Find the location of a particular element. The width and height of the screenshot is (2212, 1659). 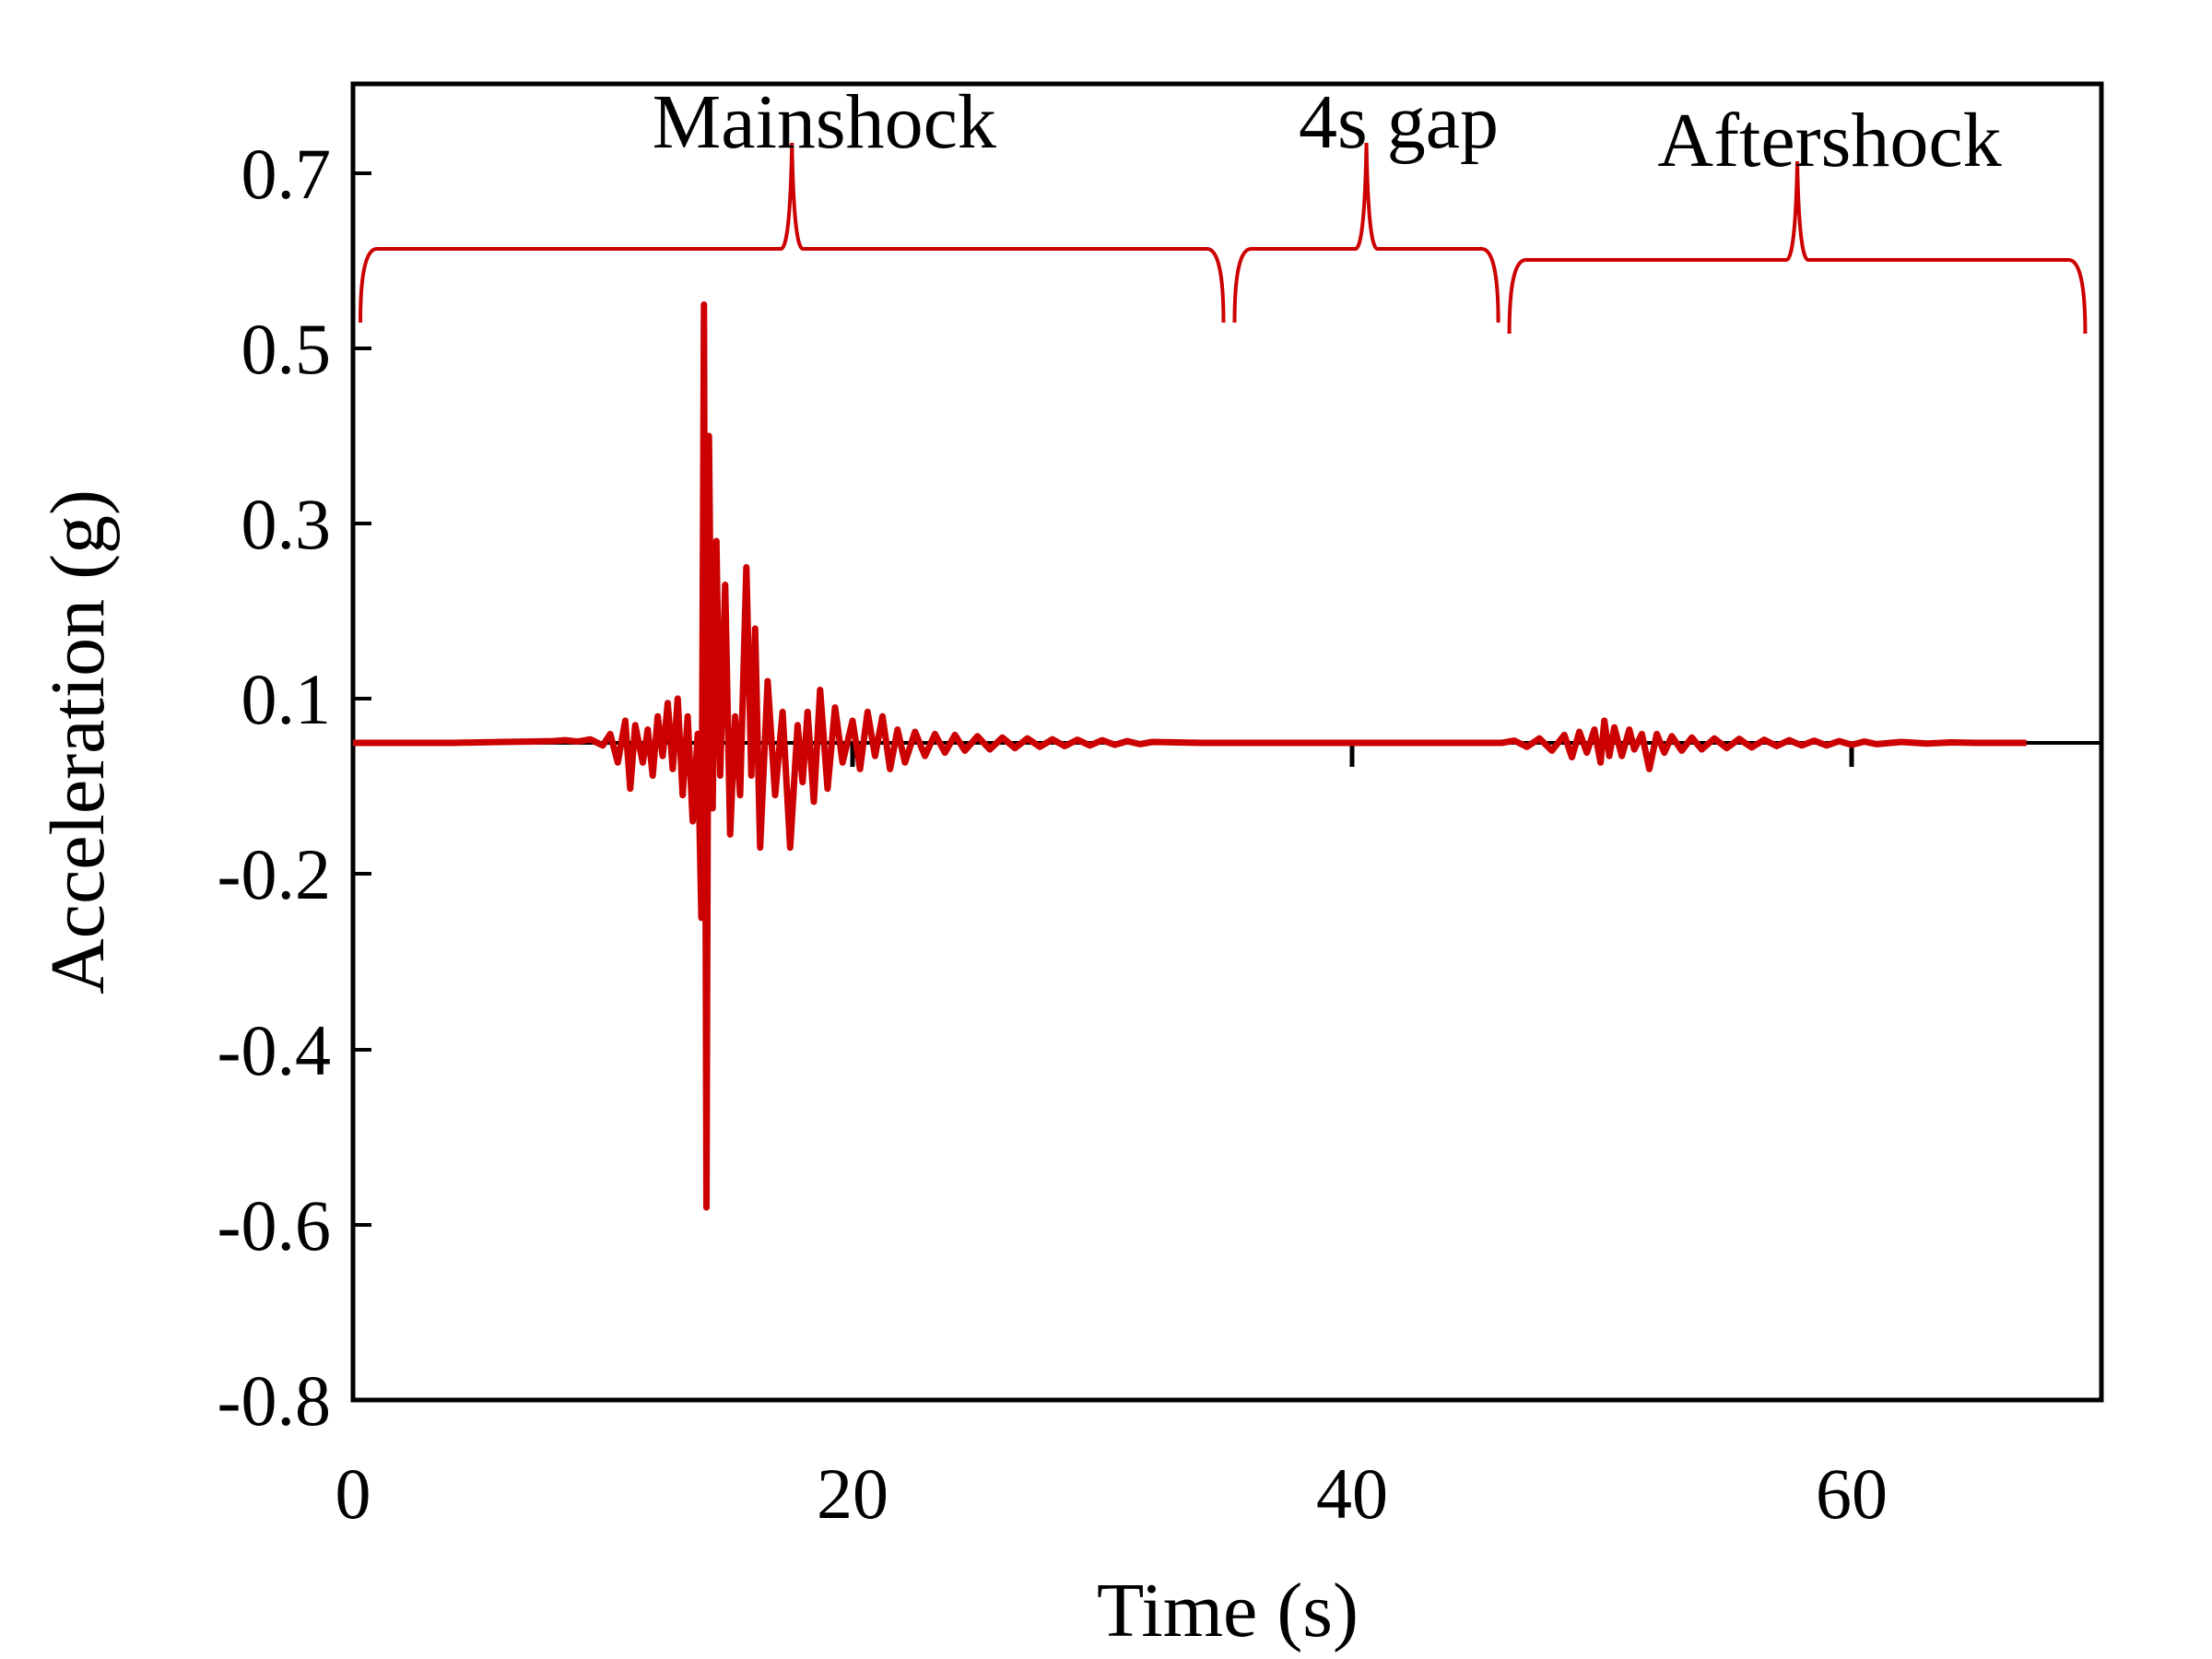

annotation-label: Mainshock is located at coordinates (824, 122).